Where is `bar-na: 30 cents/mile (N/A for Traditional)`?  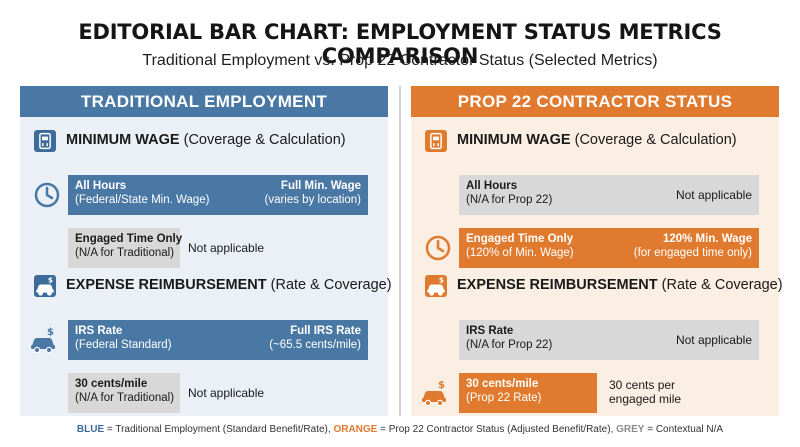 bar-na: 30 cents/mile (N/A for Traditional) is located at coordinates (124, 393).